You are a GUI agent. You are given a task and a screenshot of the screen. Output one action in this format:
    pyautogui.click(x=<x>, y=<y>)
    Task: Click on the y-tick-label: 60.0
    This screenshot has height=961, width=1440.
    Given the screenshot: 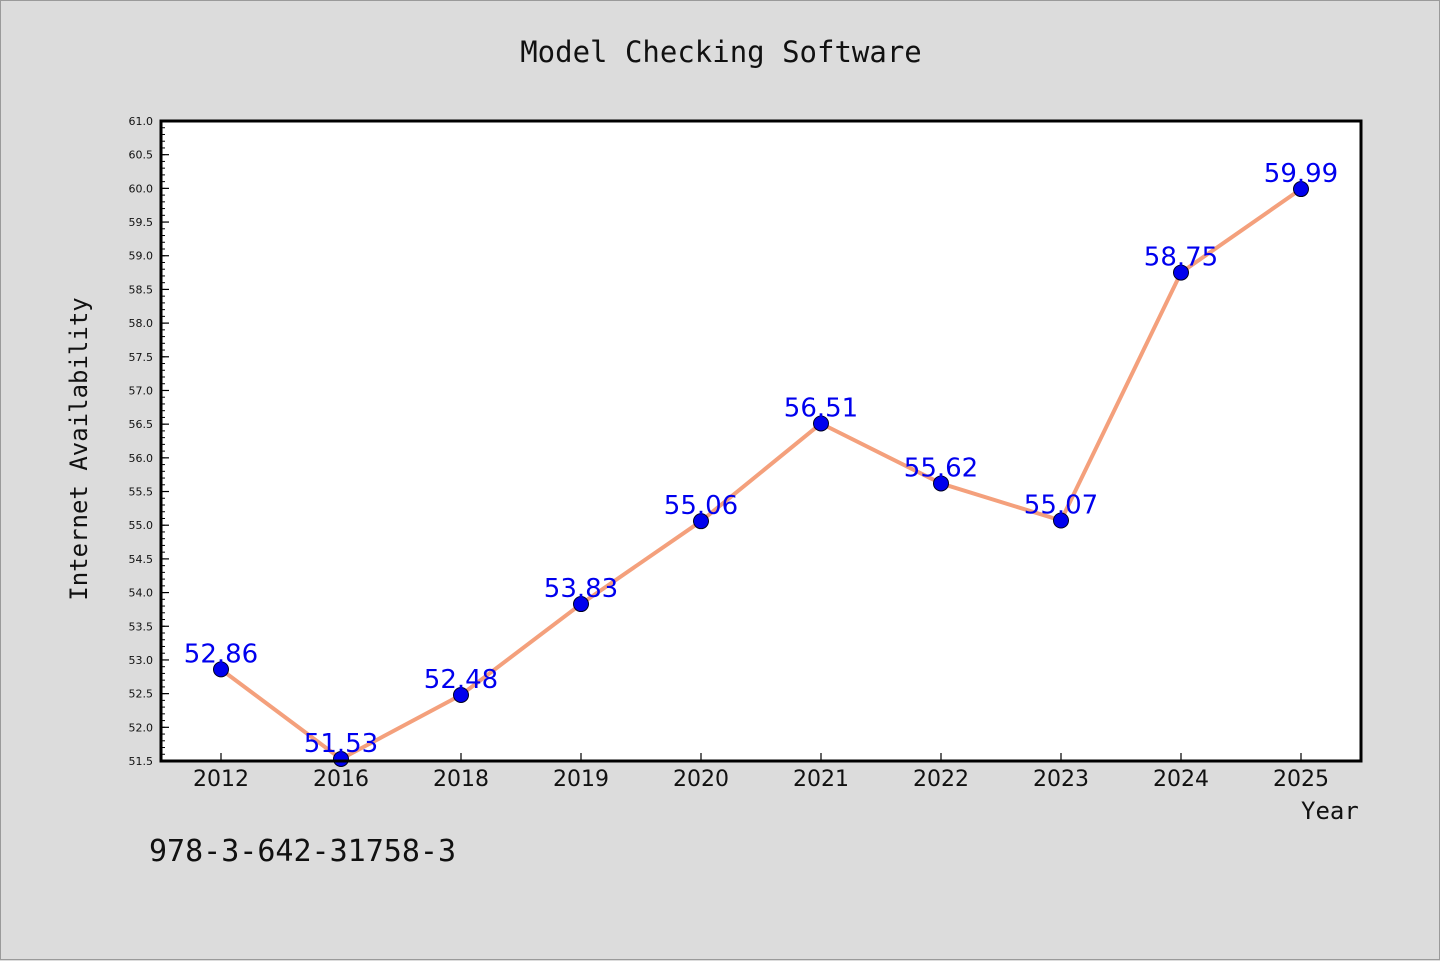 What is the action you would take?
    pyautogui.click(x=141, y=188)
    